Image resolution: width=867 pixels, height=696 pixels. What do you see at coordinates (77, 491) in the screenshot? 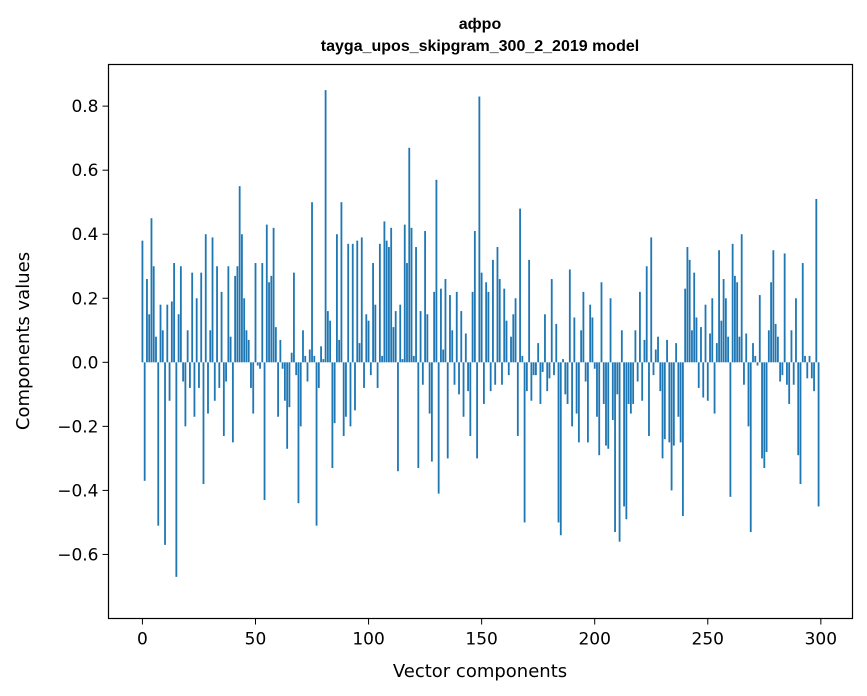
I see `y-tick-label: −0.4` at bounding box center [77, 491].